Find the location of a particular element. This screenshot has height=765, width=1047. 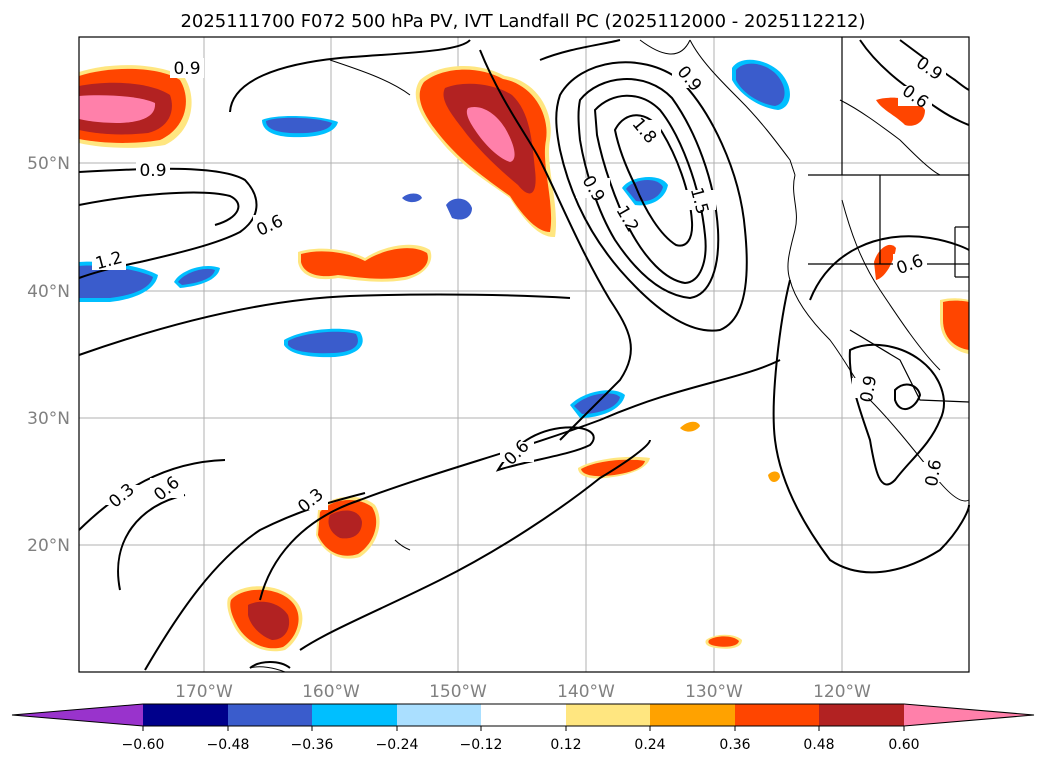

lon-tick-label: 160°W is located at coordinates (331, 692).